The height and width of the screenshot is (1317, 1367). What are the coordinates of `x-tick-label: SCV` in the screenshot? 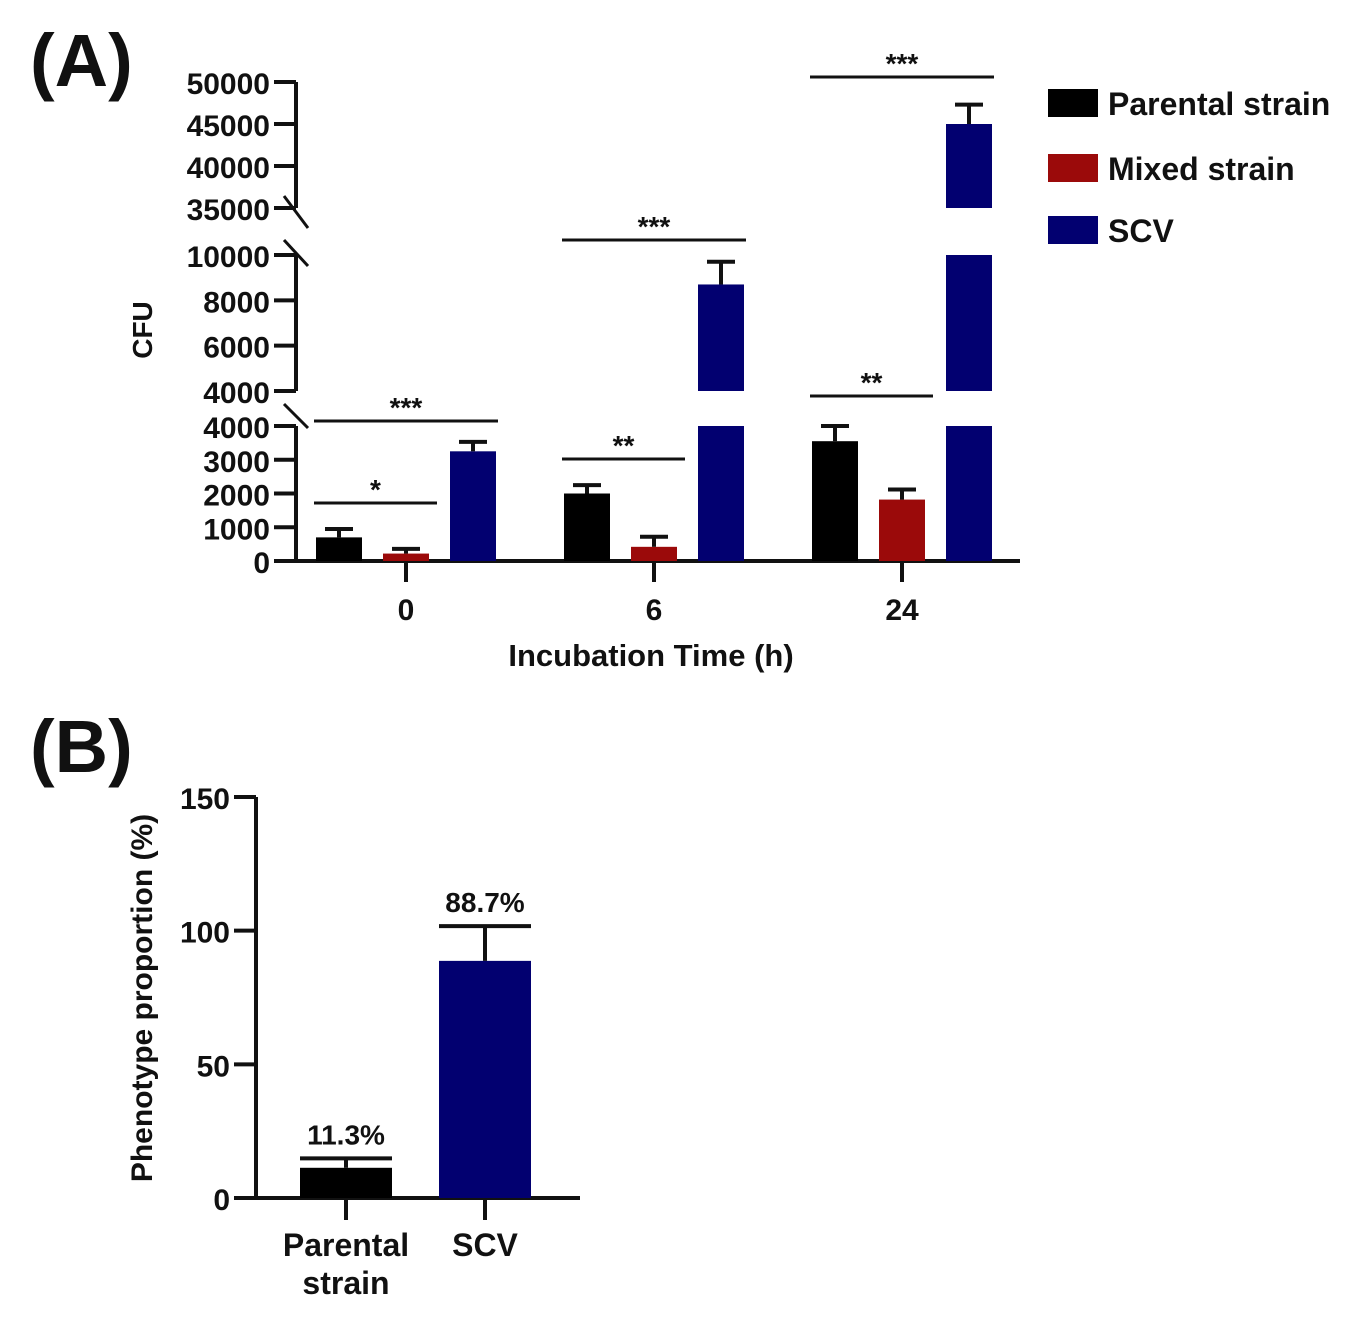 It's located at (485, 1245).